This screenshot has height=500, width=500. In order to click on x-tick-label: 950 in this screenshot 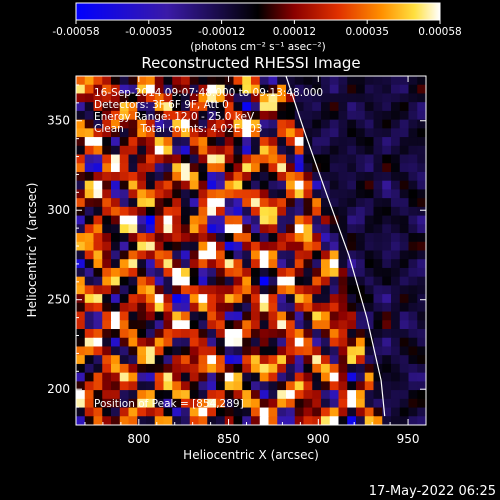, I will do `click(408, 439)`.